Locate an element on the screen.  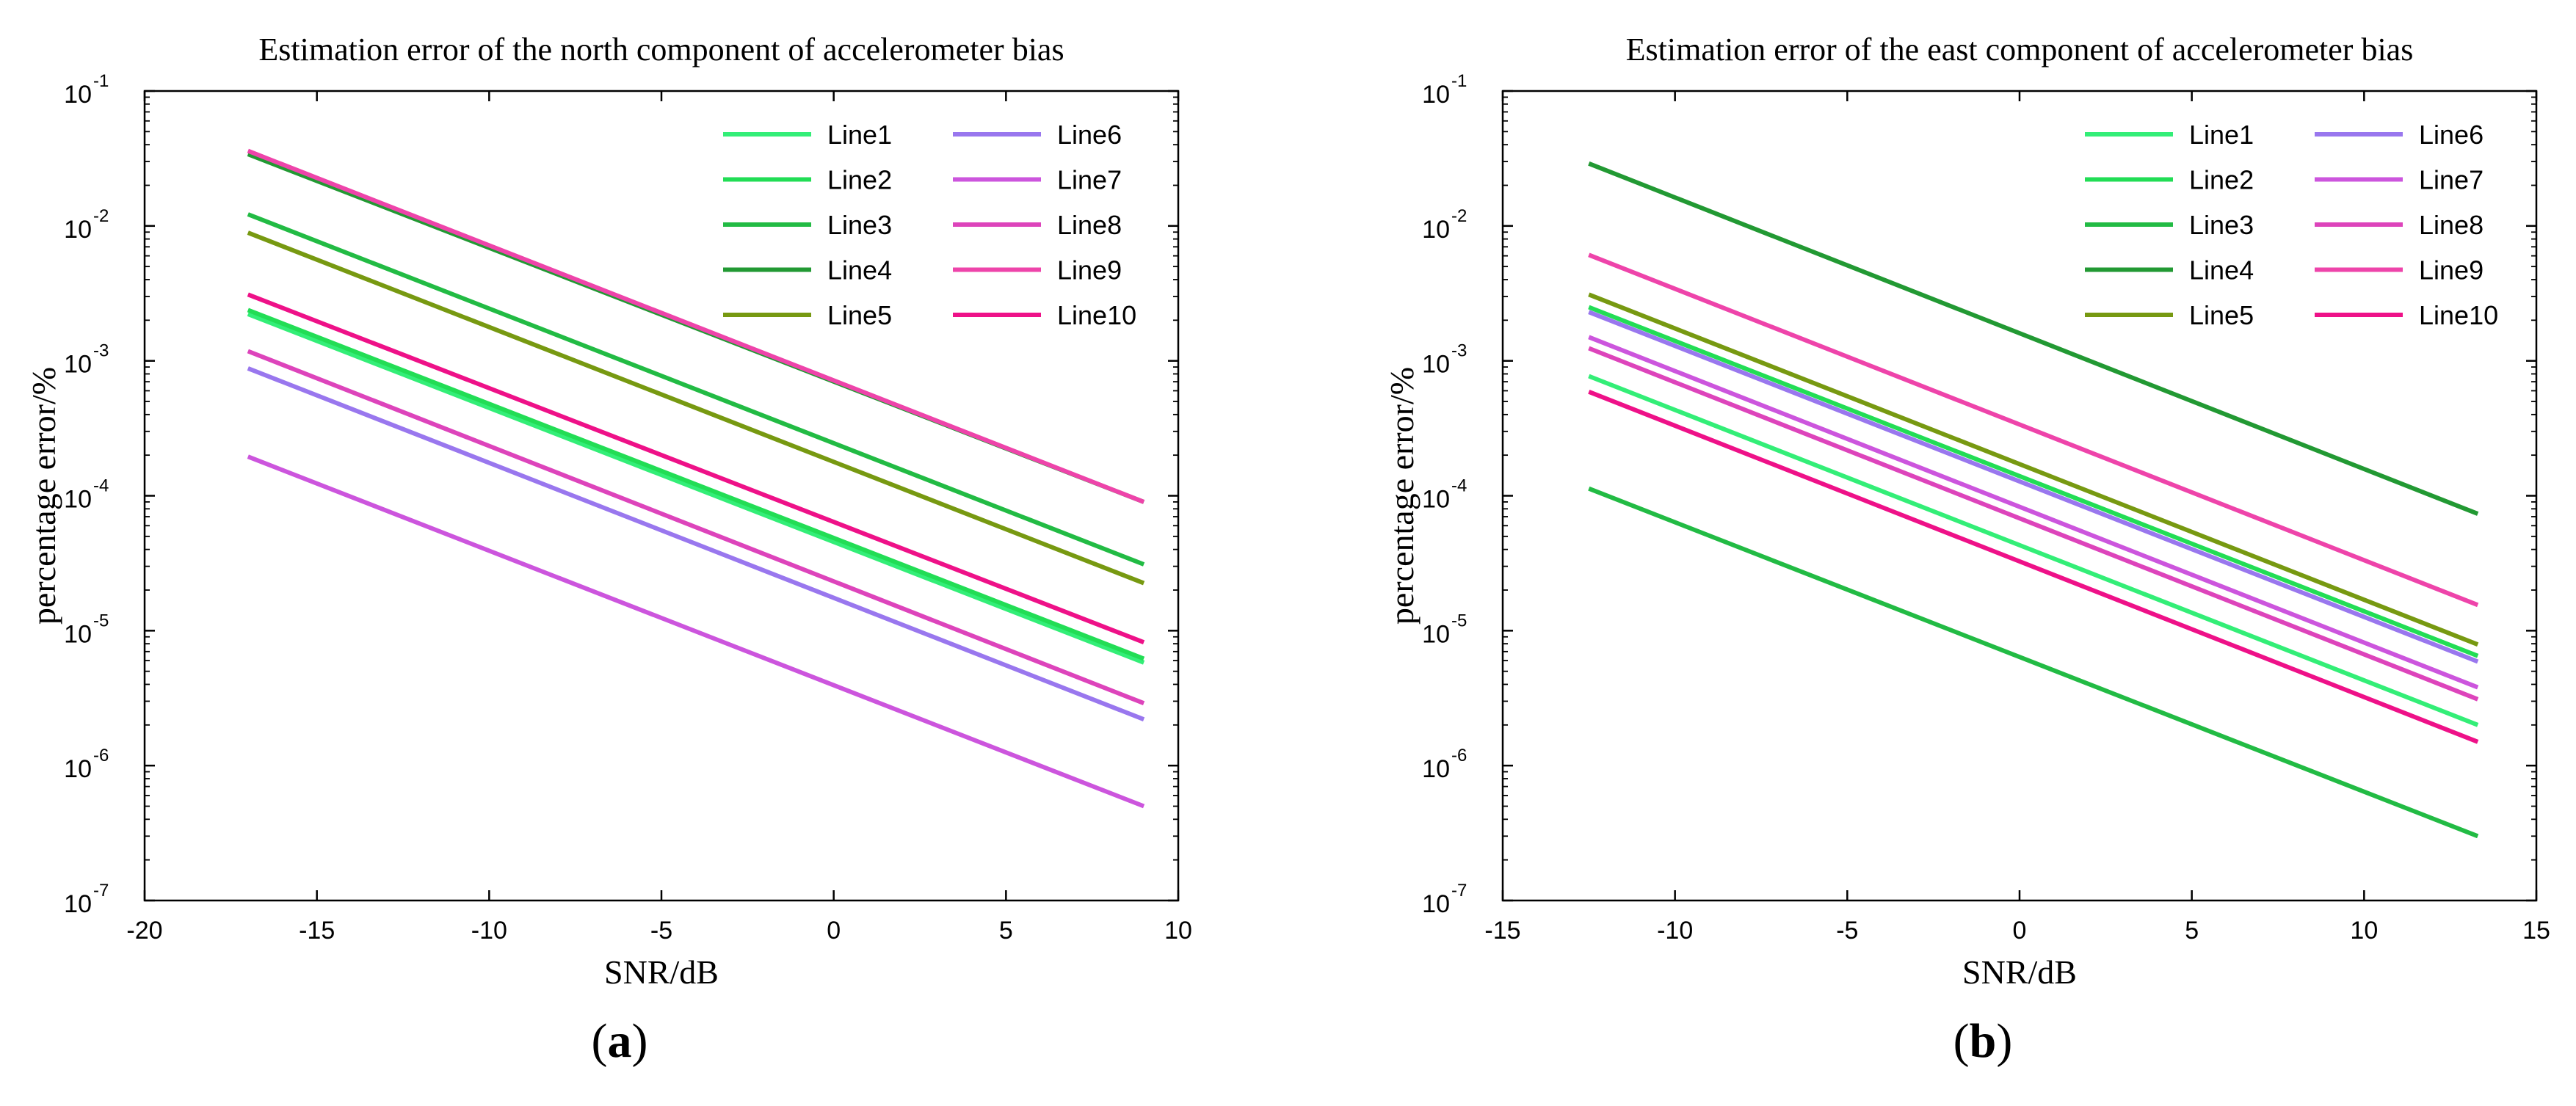
chart-b-legend-label-line8: Line8 is located at coordinates (2452, 225).